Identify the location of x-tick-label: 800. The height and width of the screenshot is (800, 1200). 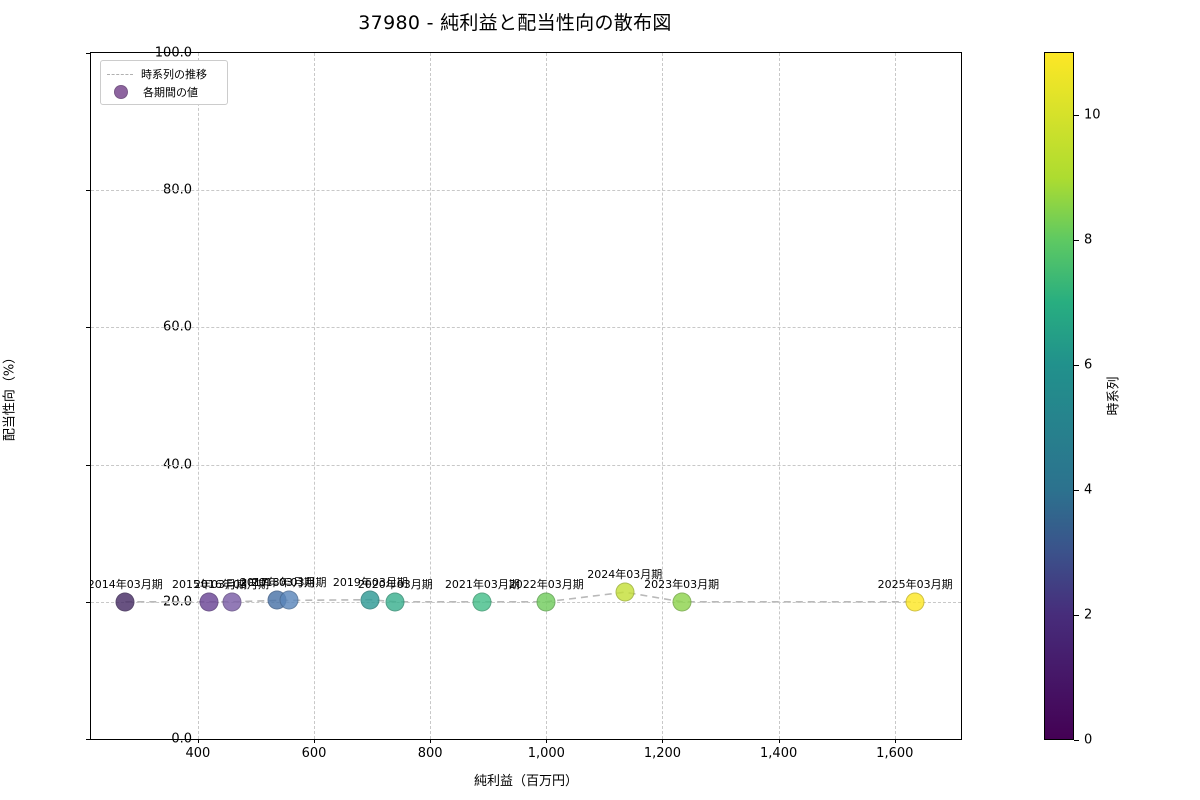
(430, 753).